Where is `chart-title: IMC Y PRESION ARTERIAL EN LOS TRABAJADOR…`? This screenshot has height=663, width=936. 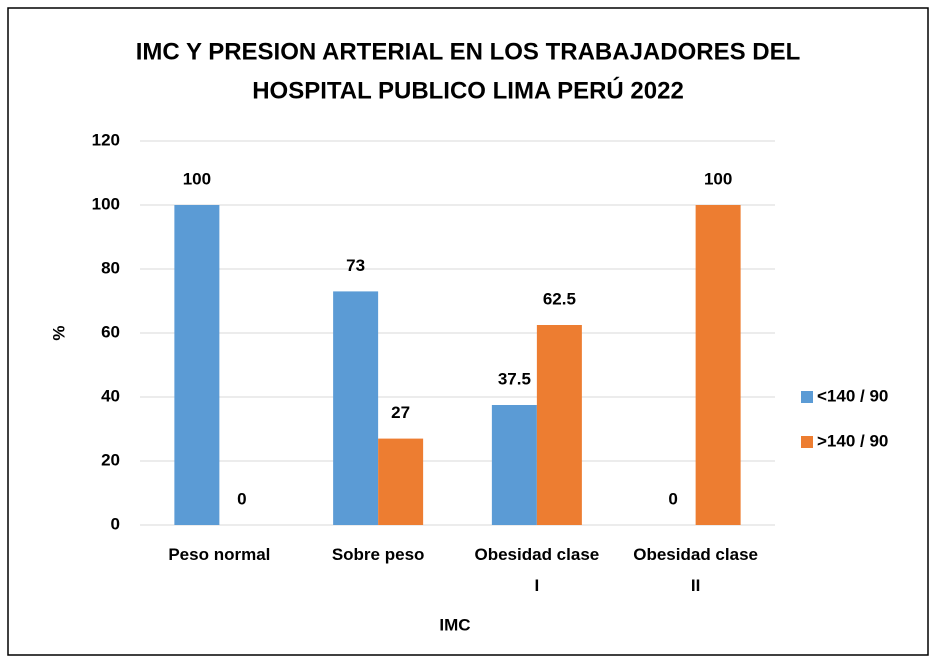 chart-title: IMC Y PRESION ARTERIAL EN LOS TRABAJADOR… is located at coordinates (468, 51).